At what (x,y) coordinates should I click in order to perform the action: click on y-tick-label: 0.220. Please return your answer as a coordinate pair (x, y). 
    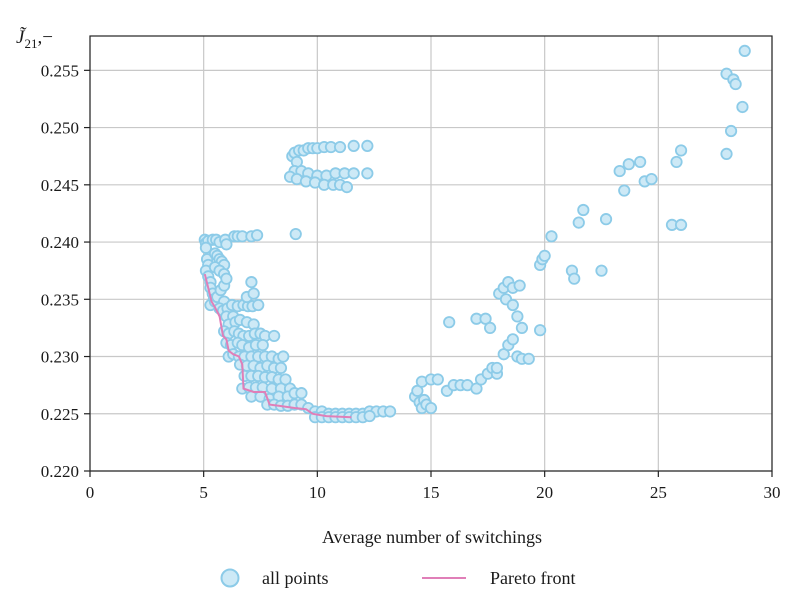
    Looking at the image, I should click on (60, 471).